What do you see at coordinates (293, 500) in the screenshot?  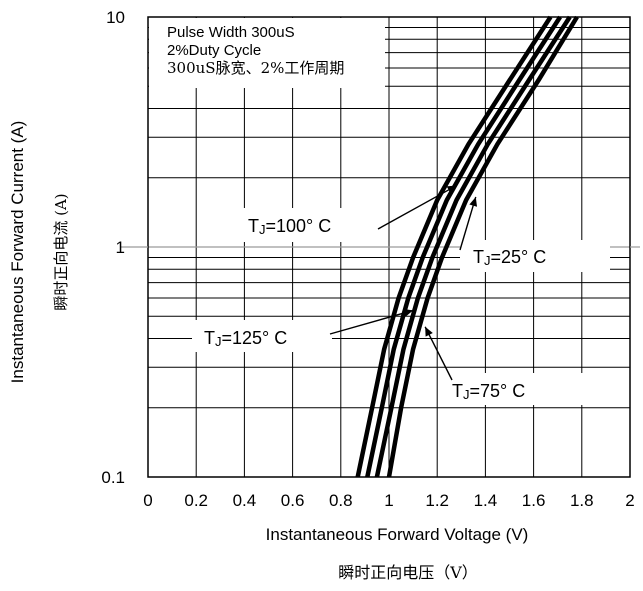 I see `x-tick-label: 0.6` at bounding box center [293, 500].